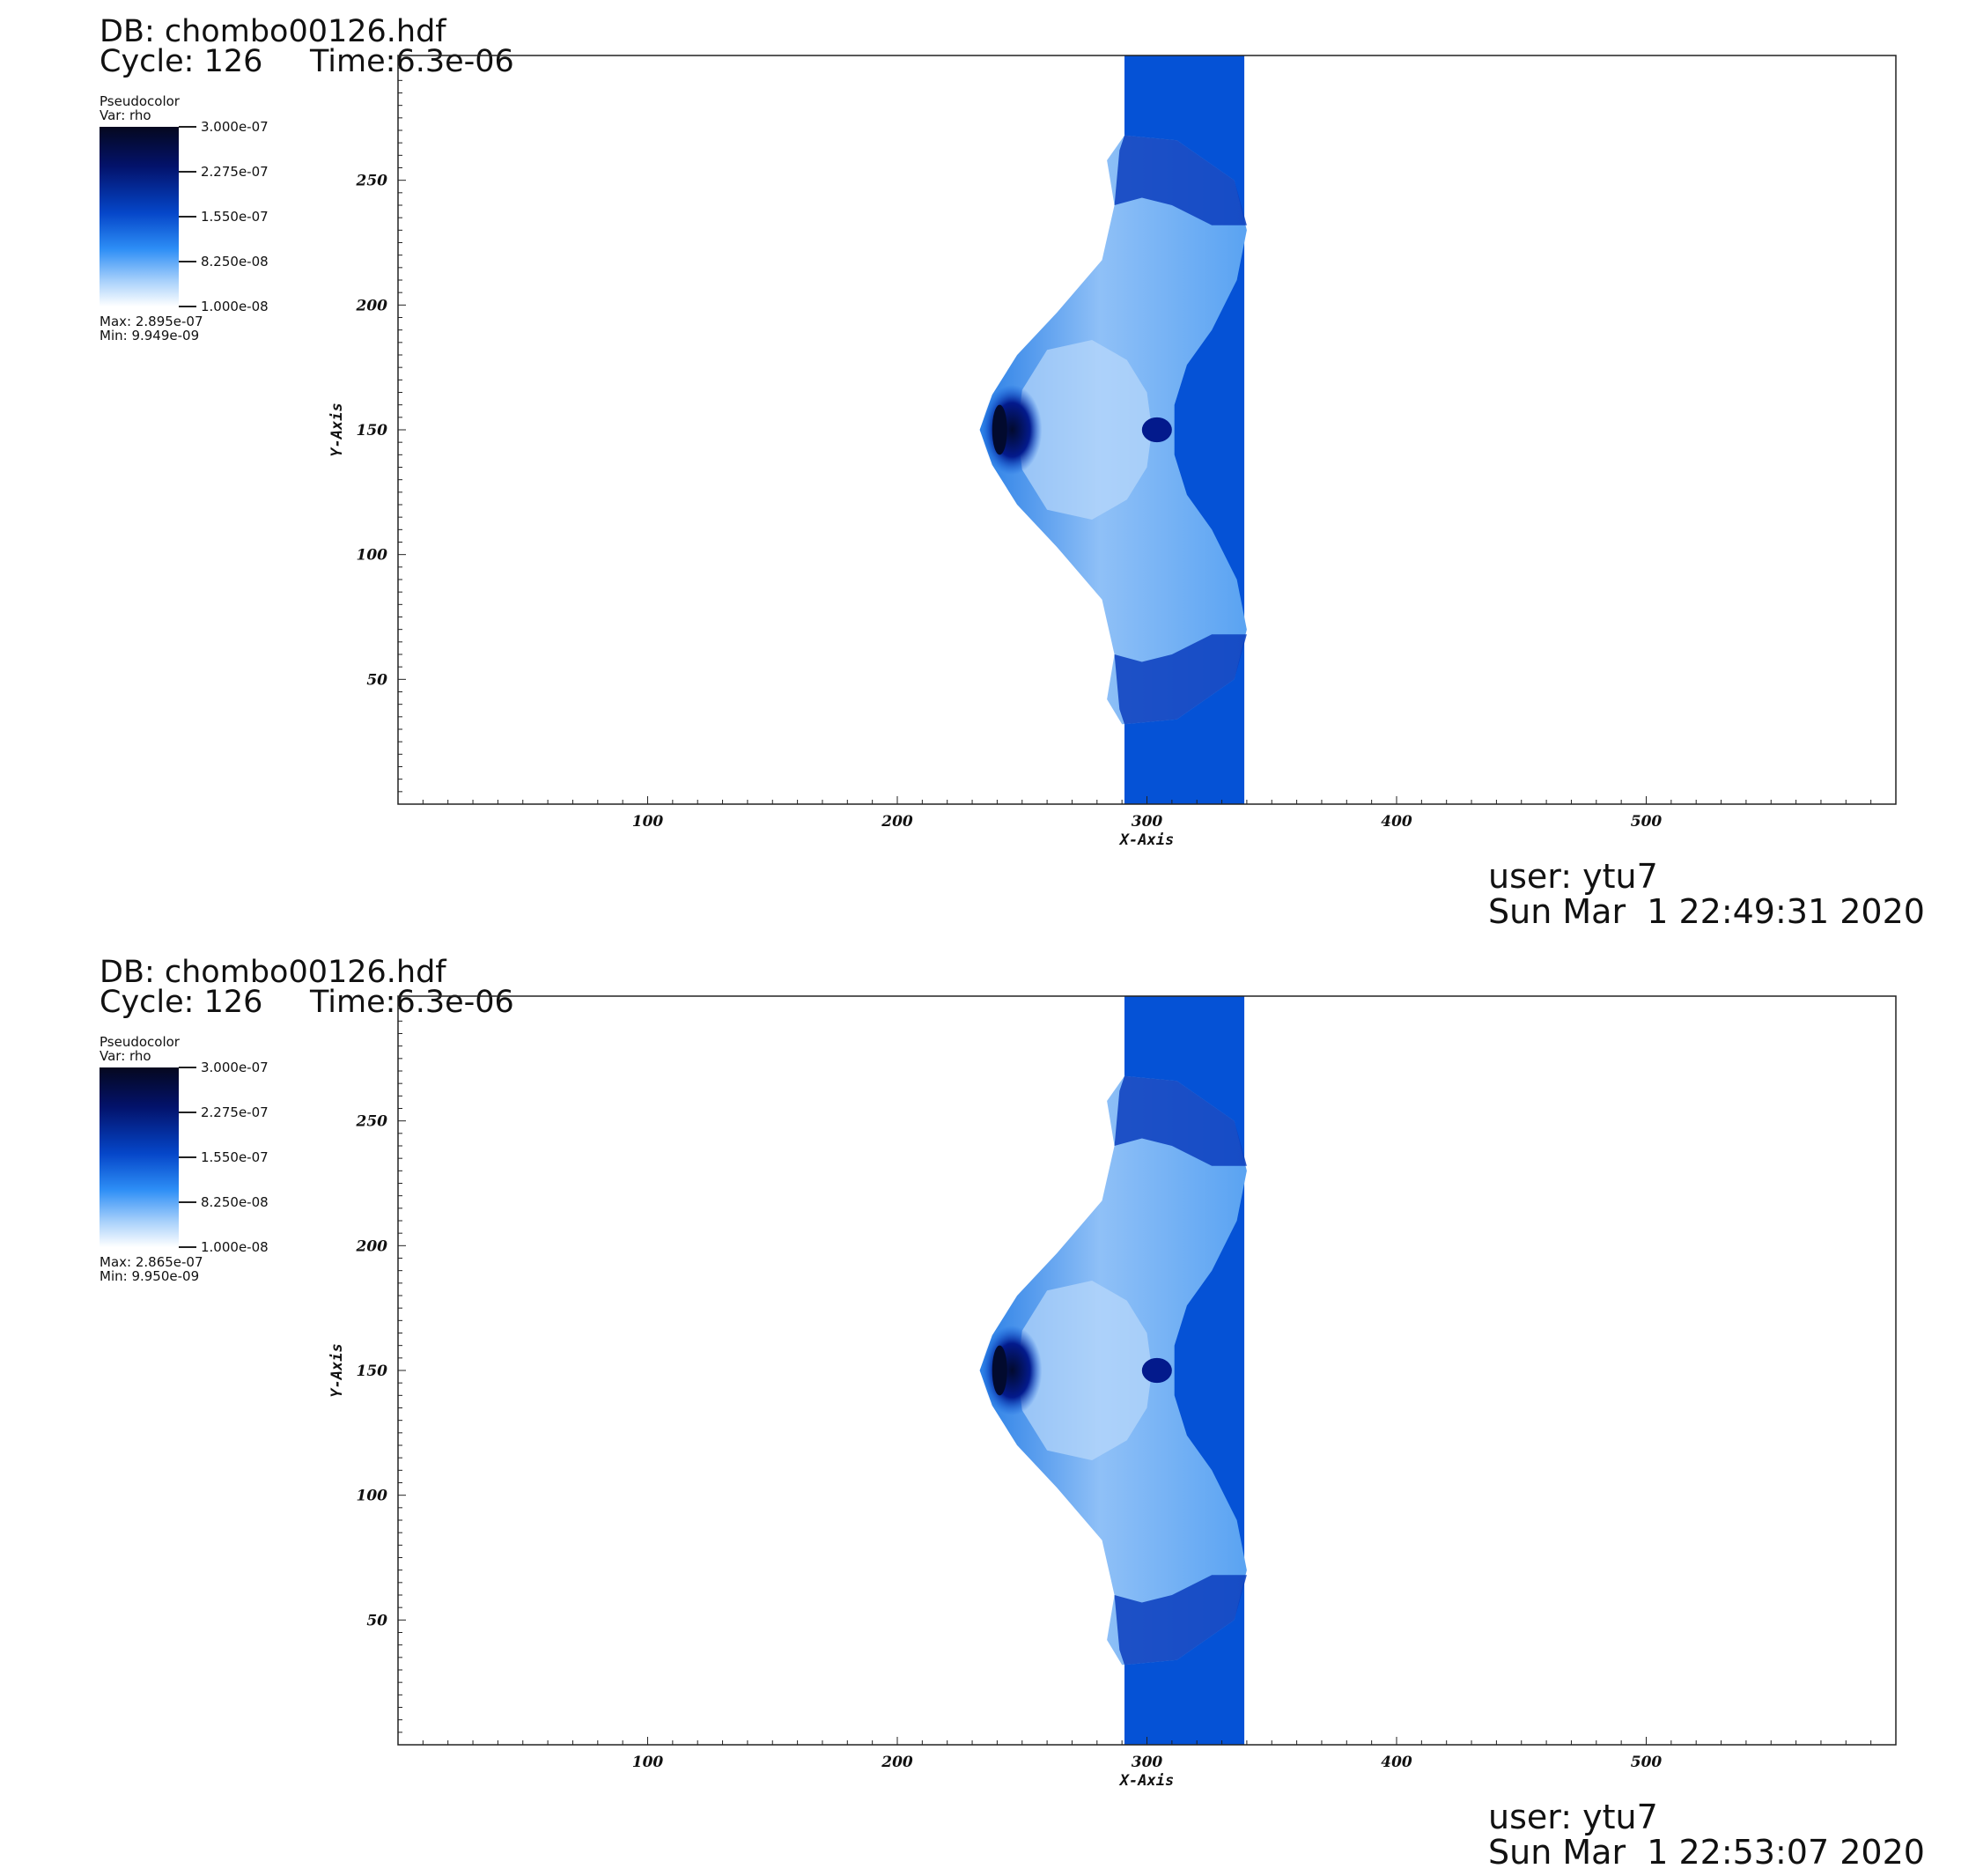  What do you see at coordinates (150, 336) in the screenshot?
I see `legend-min: Min: 9.949e-09` at bounding box center [150, 336].